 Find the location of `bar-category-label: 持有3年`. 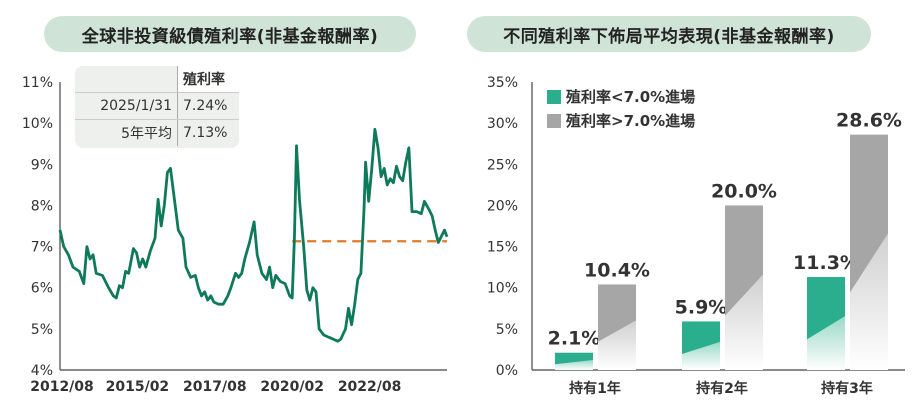

bar-category-label: 持有3年 is located at coordinates (847, 388).